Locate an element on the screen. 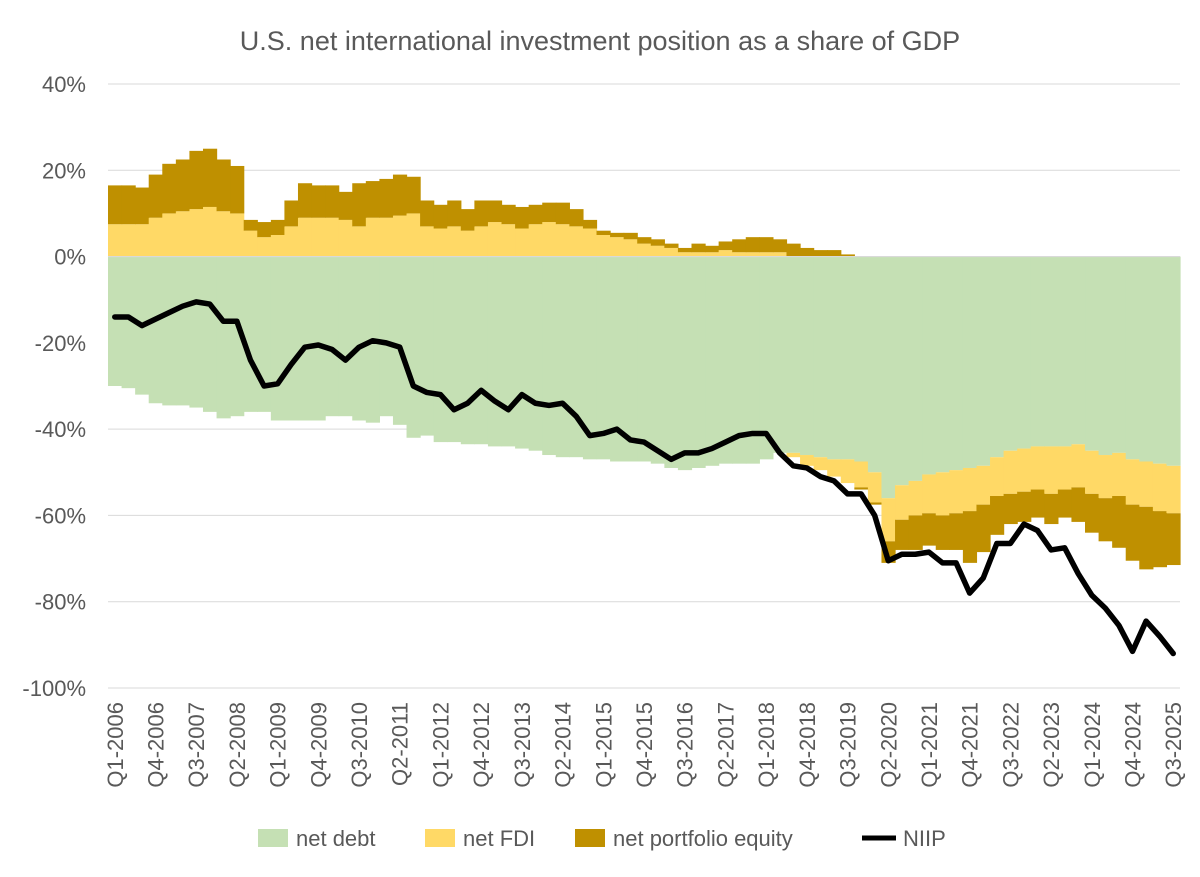  y-tick-label: 40% is located at coordinates (64, 84).